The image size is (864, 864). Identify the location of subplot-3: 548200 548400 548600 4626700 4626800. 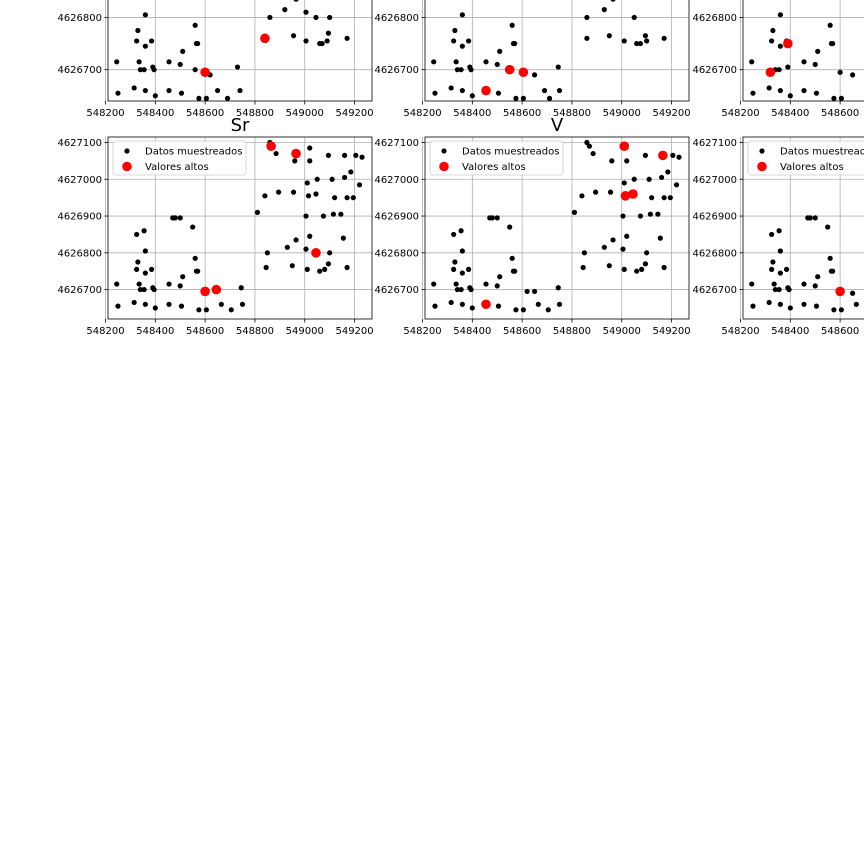
(778, 59).